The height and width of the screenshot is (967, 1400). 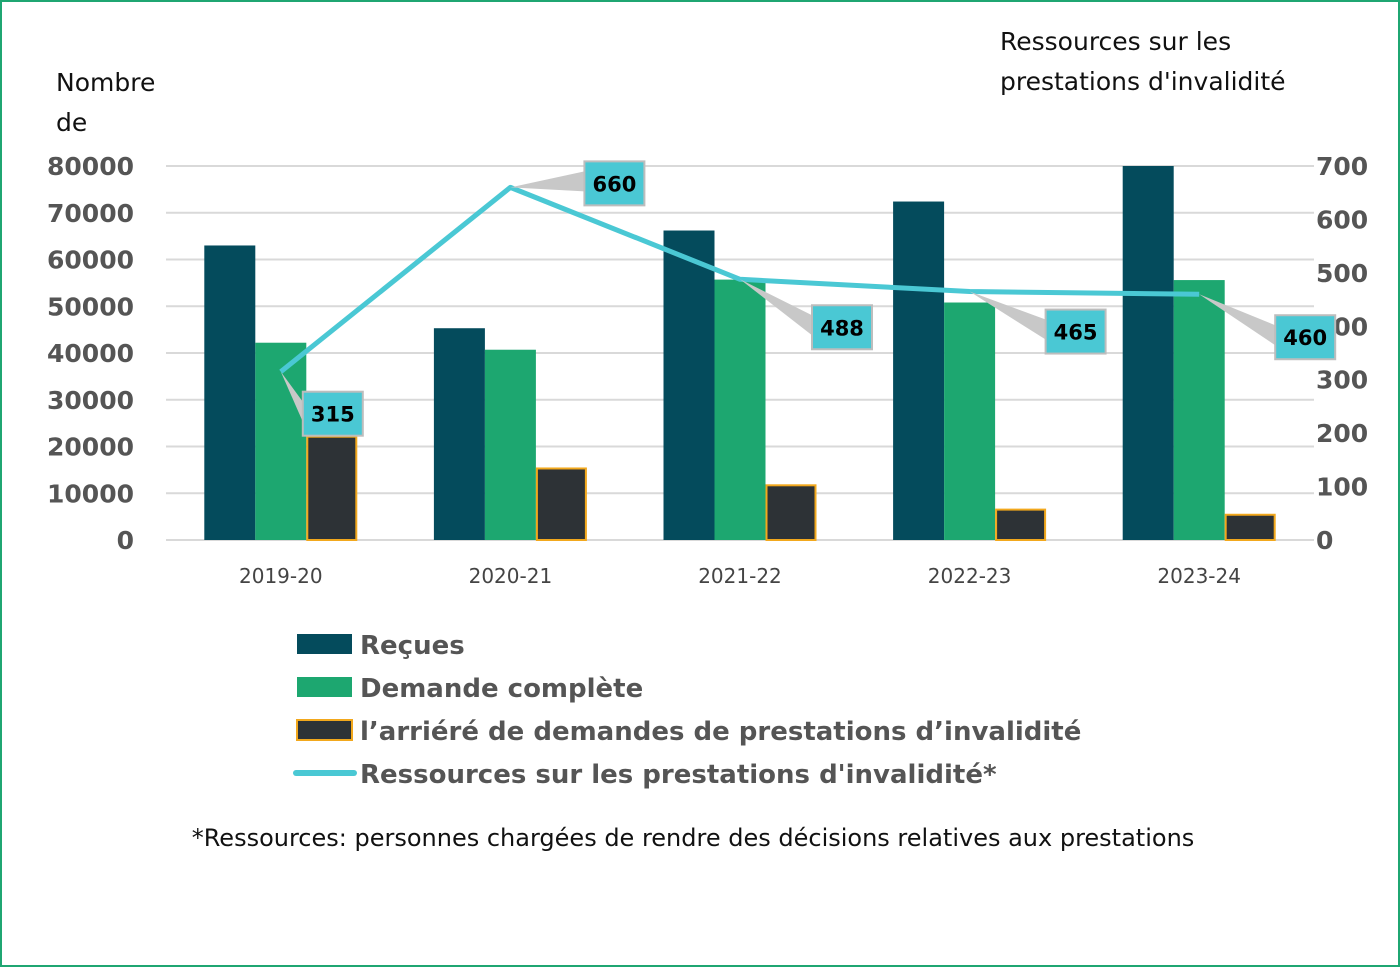 I want to click on legend-label: Demande complète, so click(x=501, y=689).